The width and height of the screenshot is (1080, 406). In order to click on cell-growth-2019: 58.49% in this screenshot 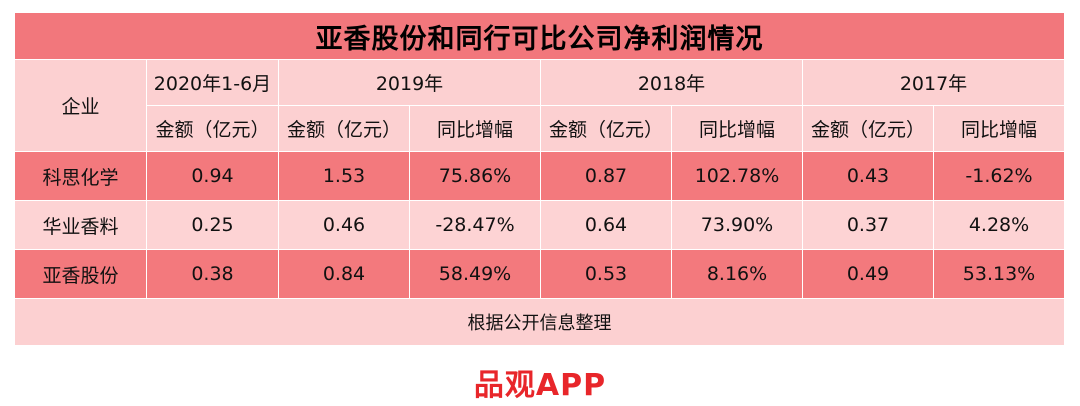, I will do `click(475, 274)`.